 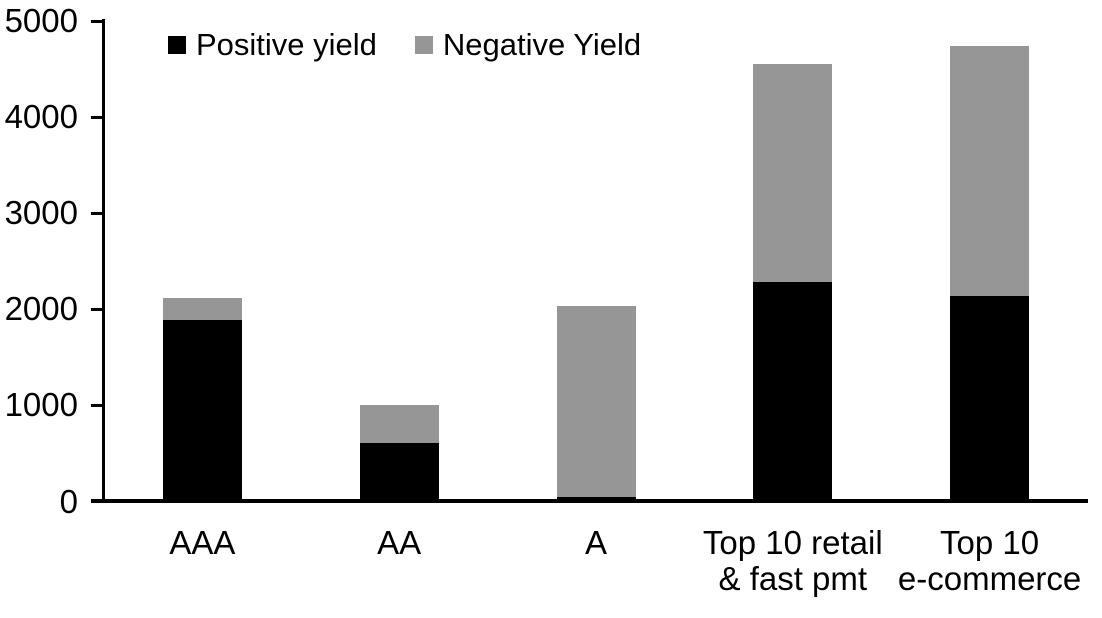 What do you see at coordinates (68, 501) in the screenshot?
I see `y-tick-label: 0` at bounding box center [68, 501].